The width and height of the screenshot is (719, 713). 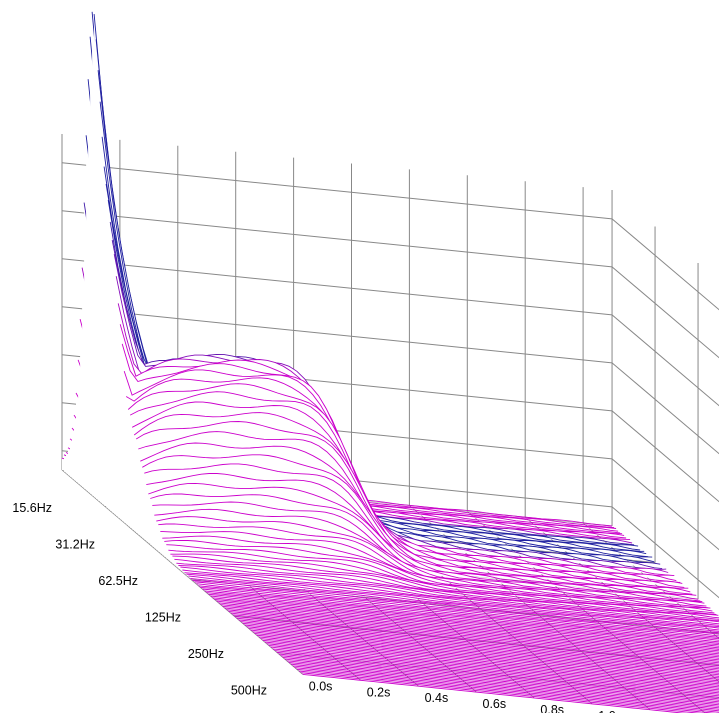 I want to click on frequency-tick-label: 15.6Hz, so click(x=32, y=508).